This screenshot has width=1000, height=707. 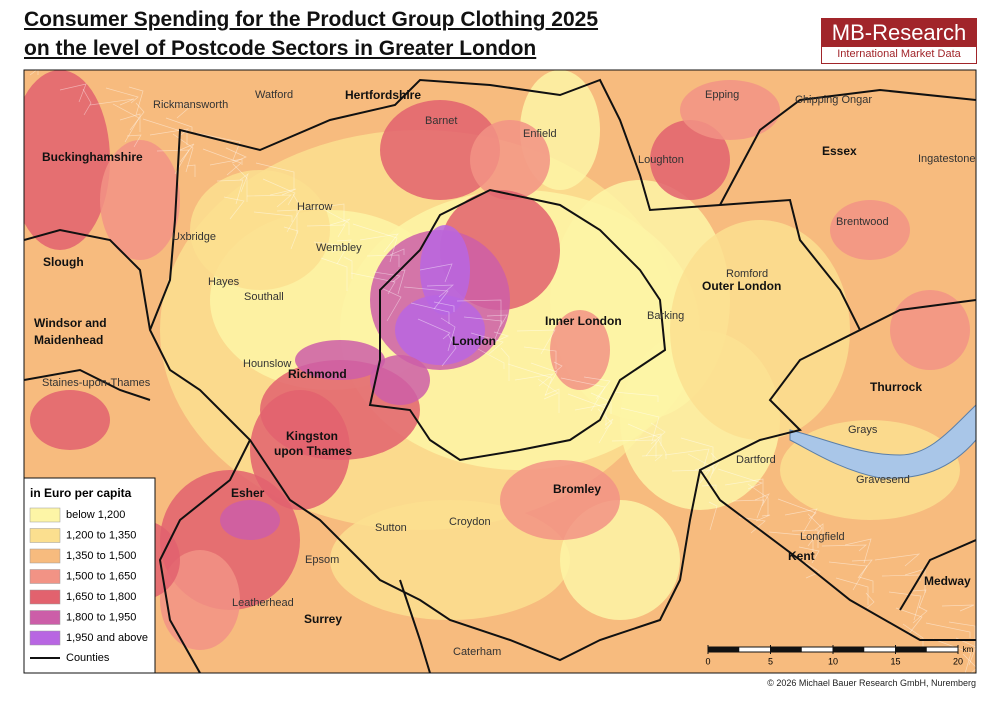 I want to click on legend-label: 1,500 to 1,650, so click(x=101, y=576).